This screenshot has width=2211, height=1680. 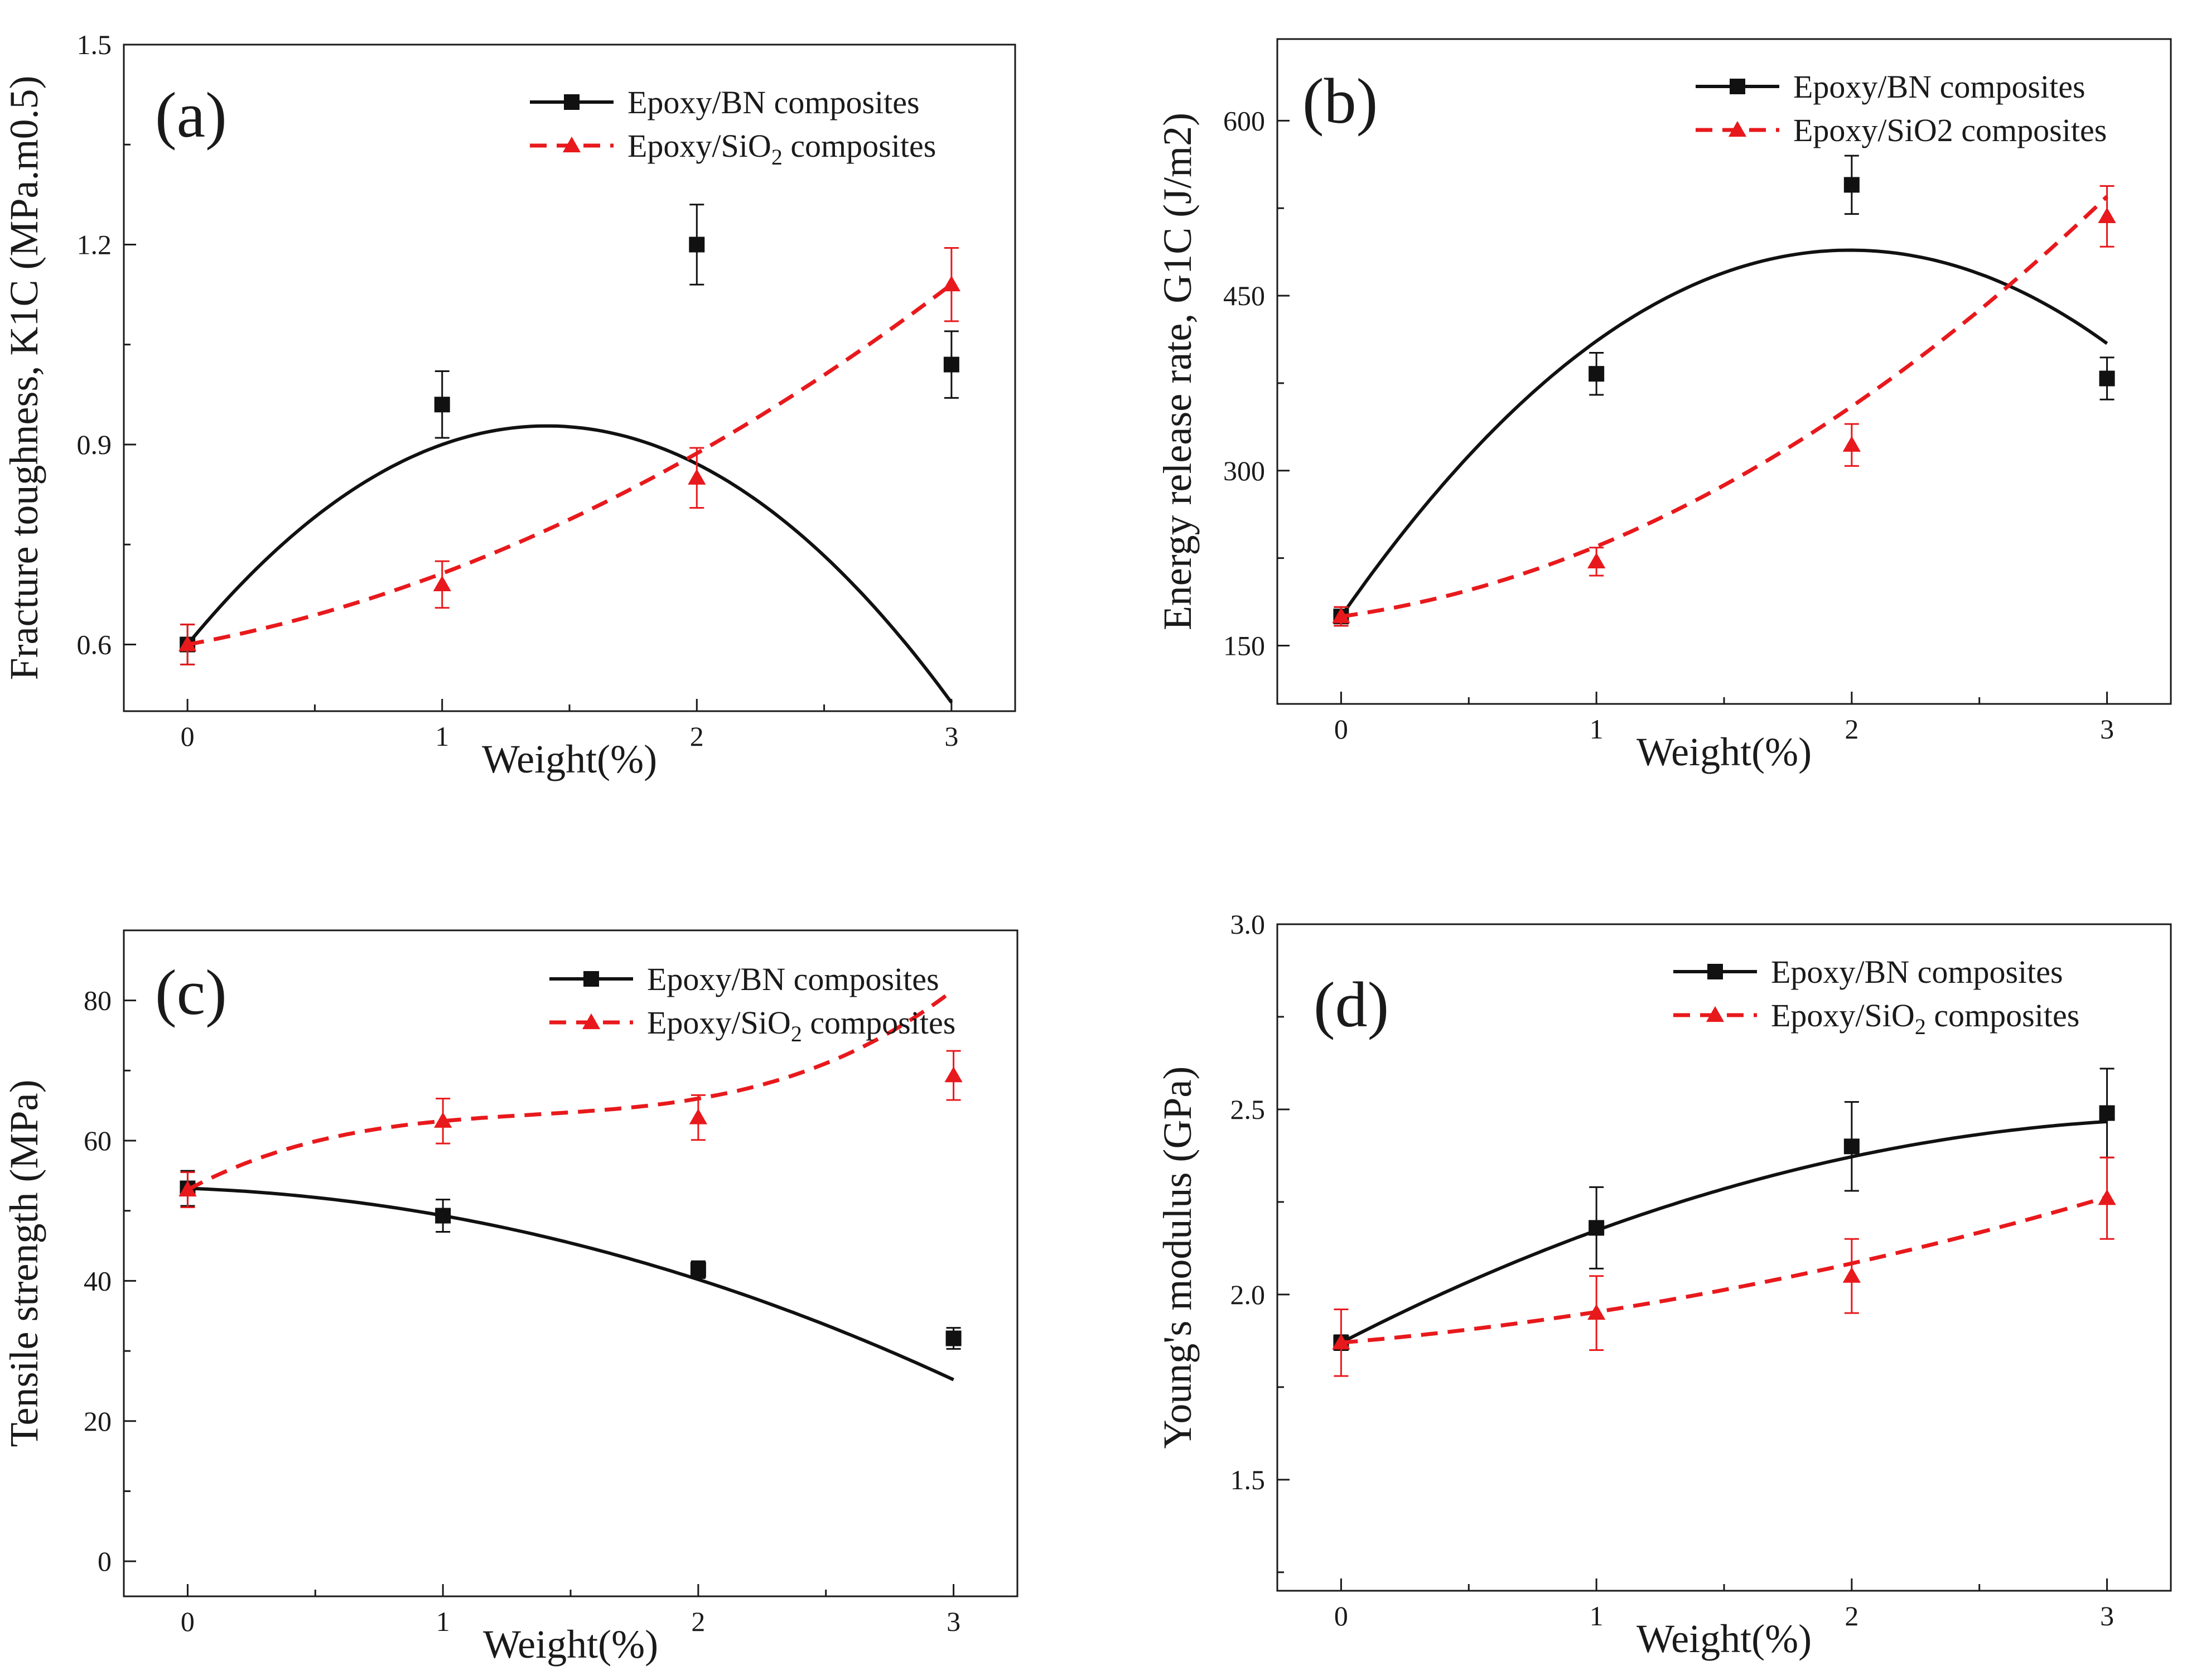 What do you see at coordinates (105, 1561) in the screenshot?
I see `y-tick-label: 0` at bounding box center [105, 1561].